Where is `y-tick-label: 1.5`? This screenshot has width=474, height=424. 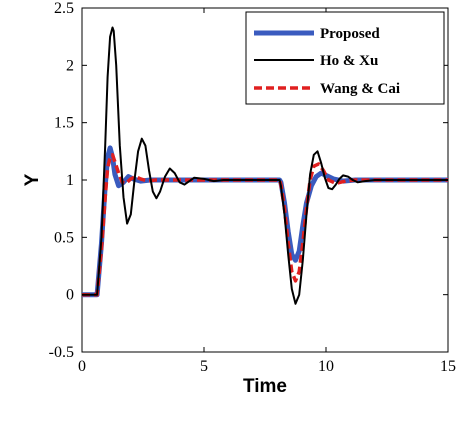 y-tick-label: 1.5 is located at coordinates (64, 123).